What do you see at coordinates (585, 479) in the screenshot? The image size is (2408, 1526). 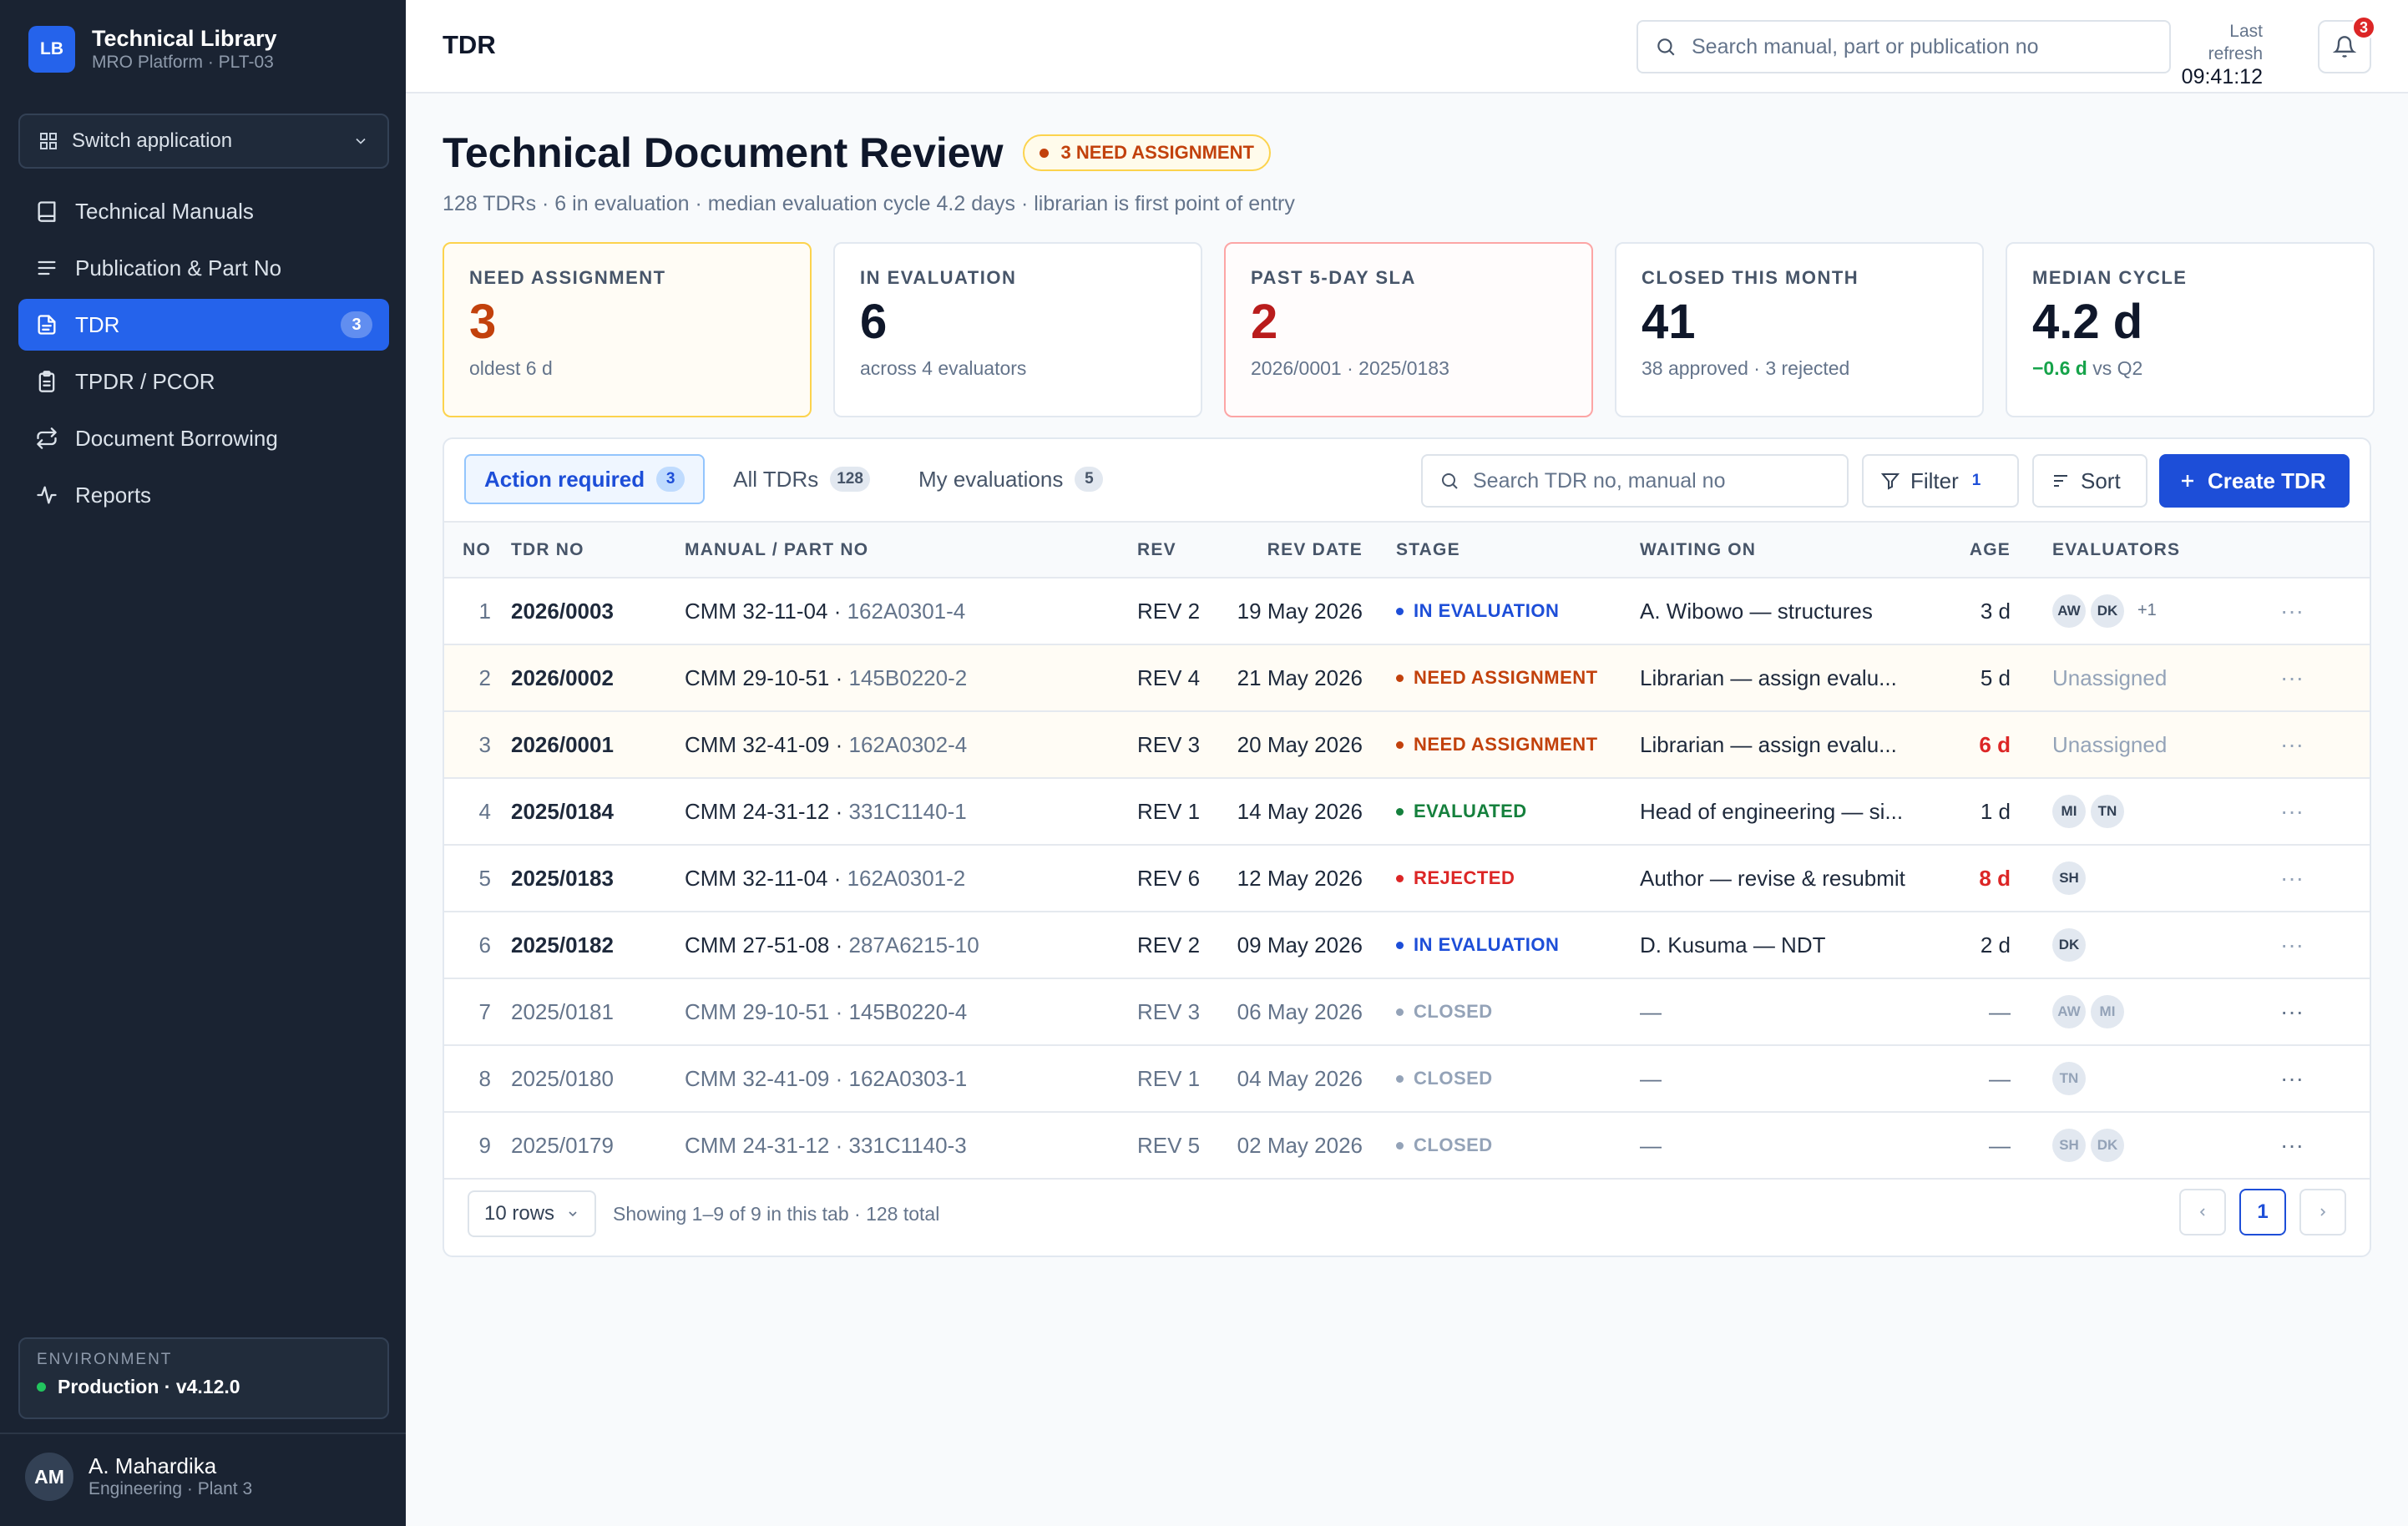 I see `tab-action-required: Action required 3` at bounding box center [585, 479].